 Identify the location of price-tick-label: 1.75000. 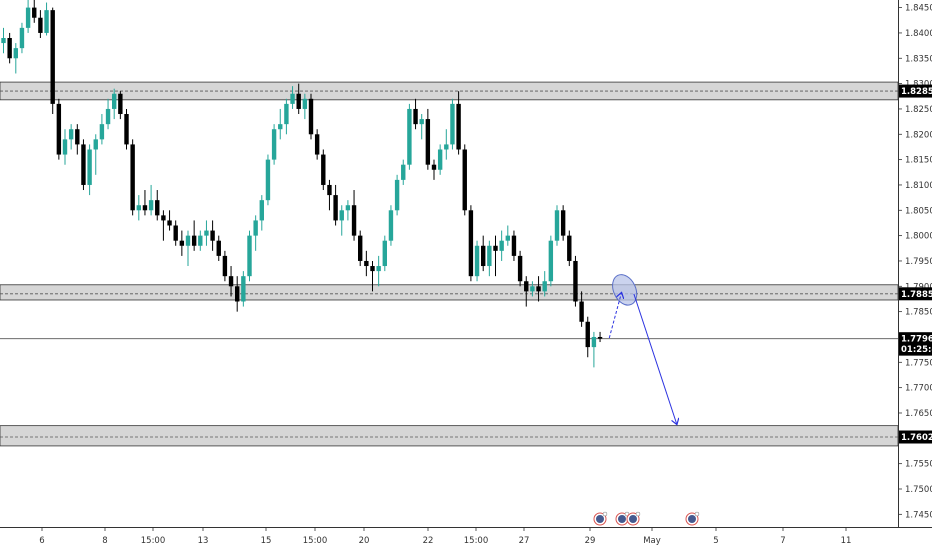
(918, 490).